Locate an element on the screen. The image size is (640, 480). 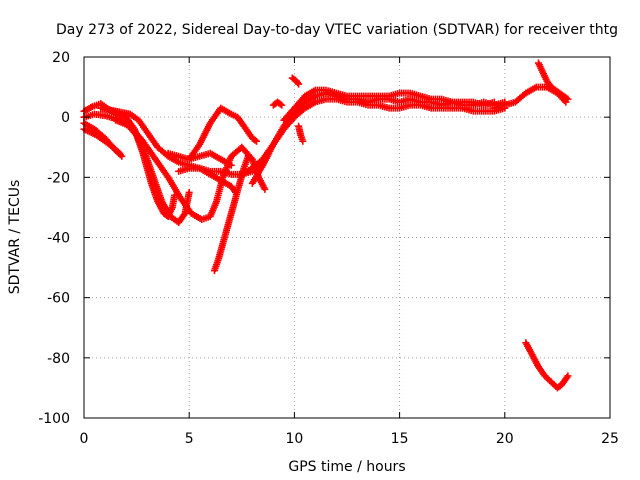
y-tick-label: -60 is located at coordinates (58, 299).